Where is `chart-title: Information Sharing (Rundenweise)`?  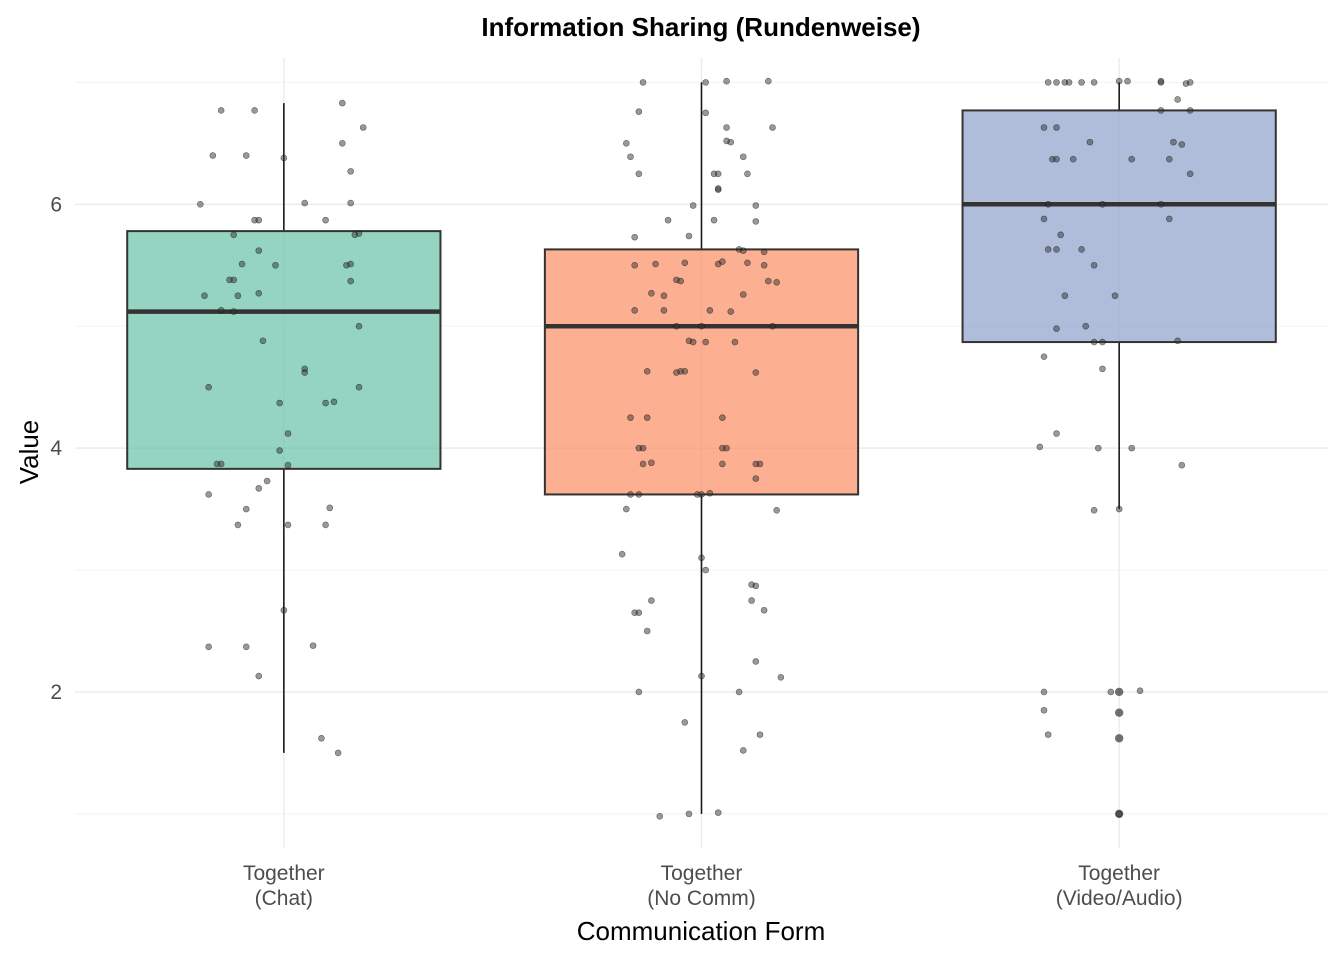
chart-title: Information Sharing (Rundenweise) is located at coordinates (700, 27).